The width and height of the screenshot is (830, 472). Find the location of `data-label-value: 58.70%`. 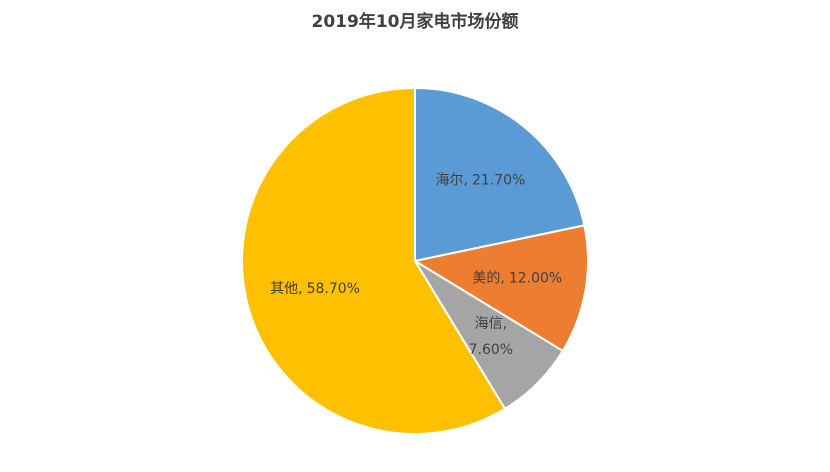

data-label-value: 58.70% is located at coordinates (333, 289).